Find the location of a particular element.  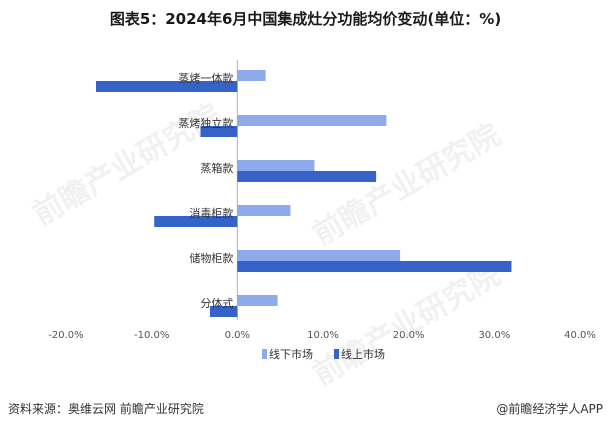

x-tick-label: -20.0% is located at coordinates (65, 335).